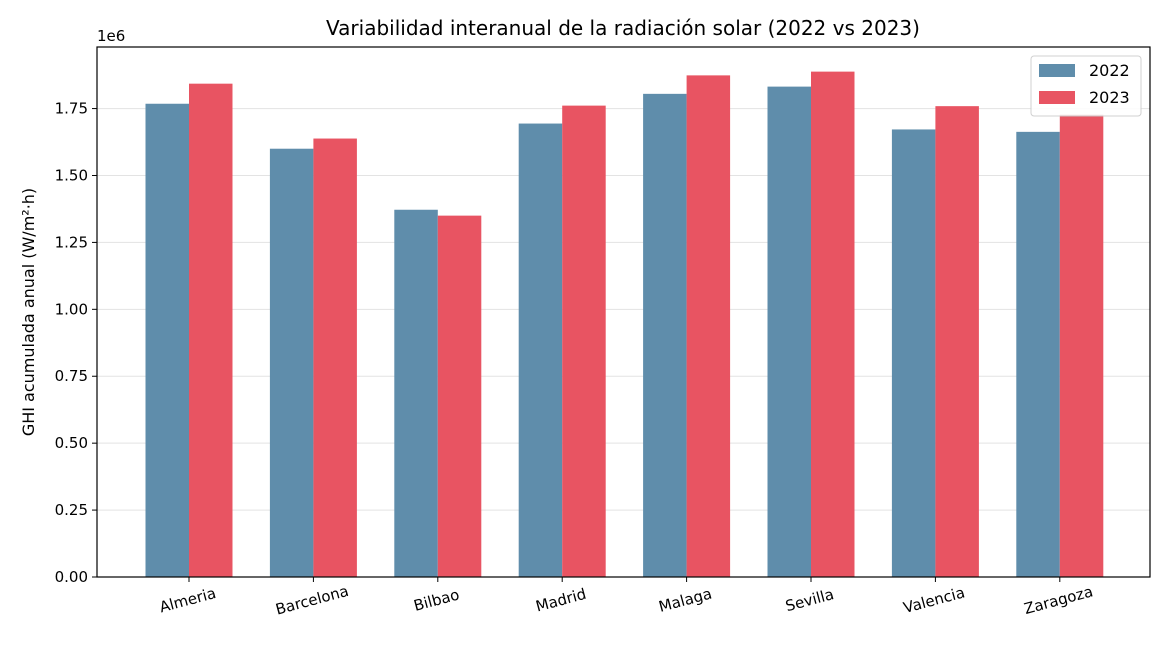 The height and width of the screenshot is (654, 1170). What do you see at coordinates (312, 600) in the screenshot?
I see `x-tick-label: Barcelona` at bounding box center [312, 600].